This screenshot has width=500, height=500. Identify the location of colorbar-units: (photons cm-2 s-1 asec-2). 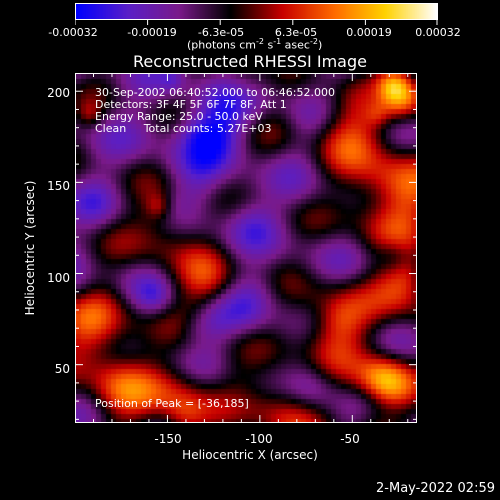
(255, 44).